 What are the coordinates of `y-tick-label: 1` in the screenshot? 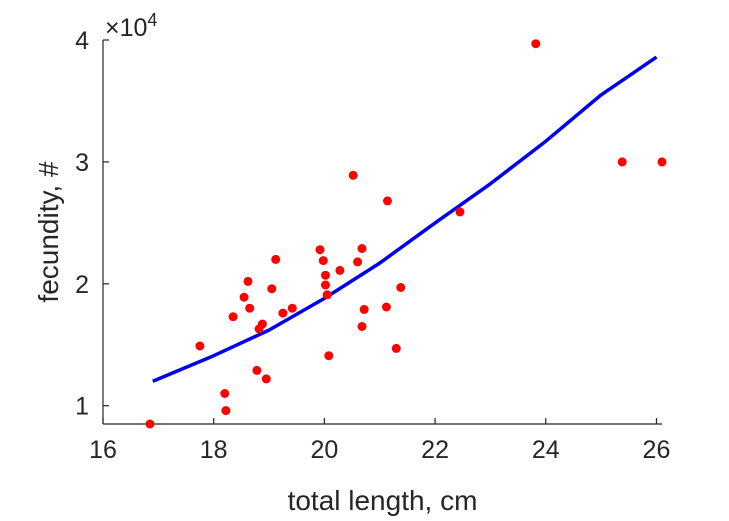 It's located at (82, 407).